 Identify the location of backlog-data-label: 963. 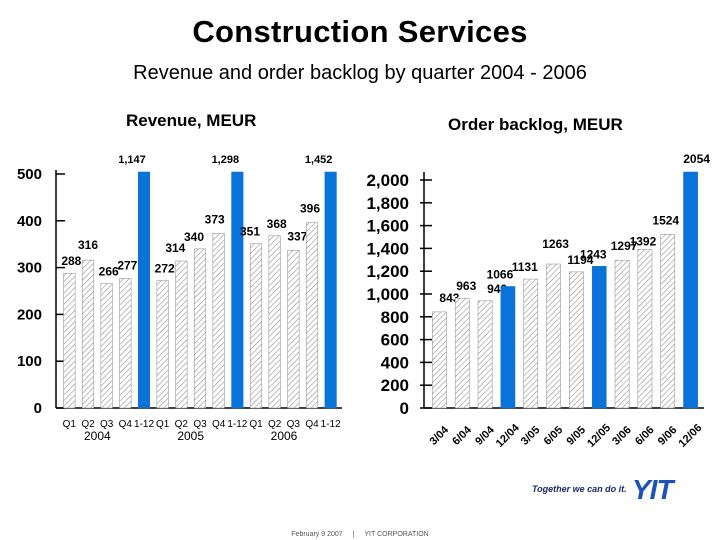
(466, 286).